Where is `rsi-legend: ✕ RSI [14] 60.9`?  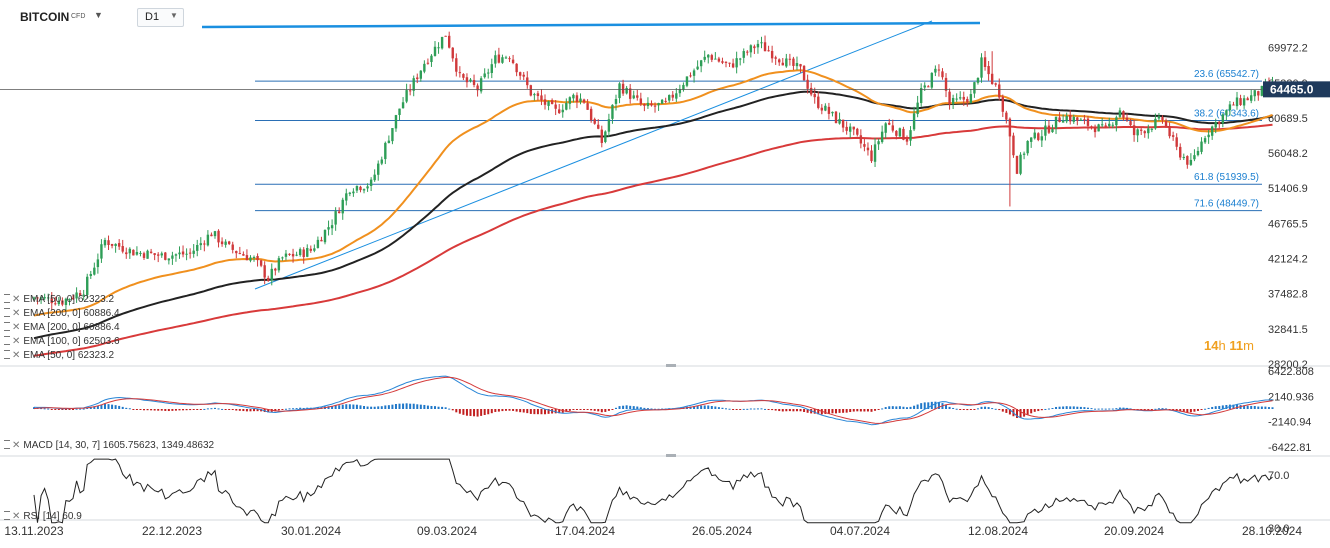 rsi-legend: ✕ RSI [14] 60.9 is located at coordinates (43, 516).